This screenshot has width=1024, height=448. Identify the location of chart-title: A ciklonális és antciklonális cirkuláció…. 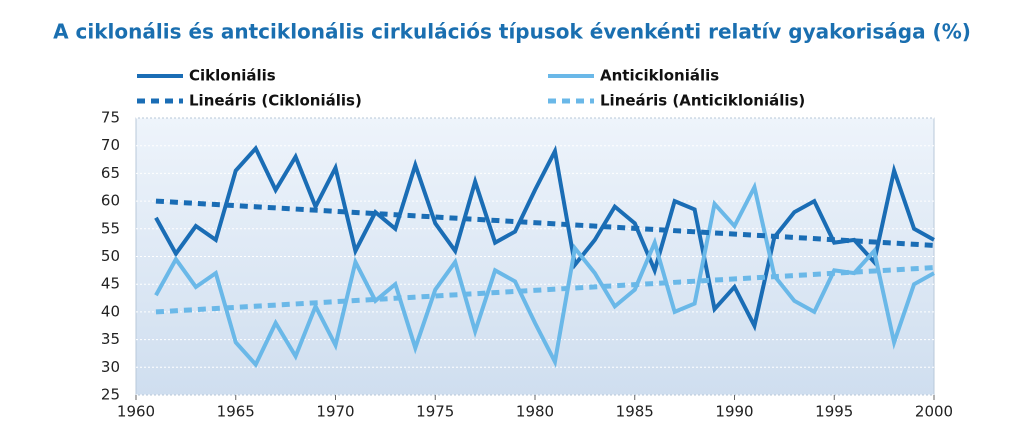
(512, 32).